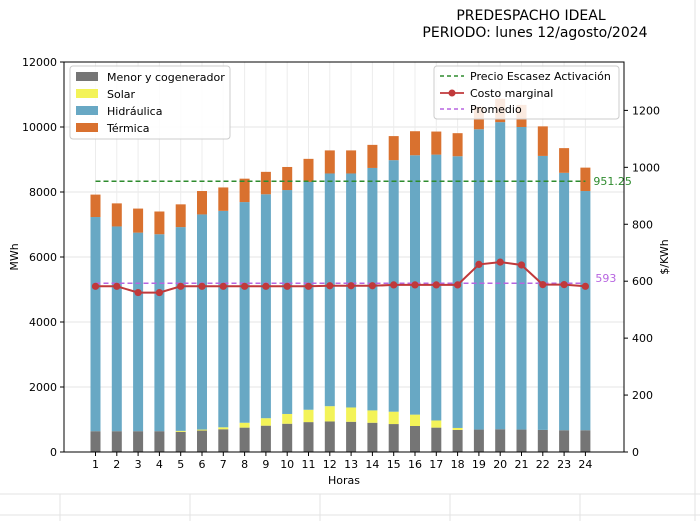  Describe the element at coordinates (642, 338) in the screenshot. I see `y2-tick-label: 400` at that location.